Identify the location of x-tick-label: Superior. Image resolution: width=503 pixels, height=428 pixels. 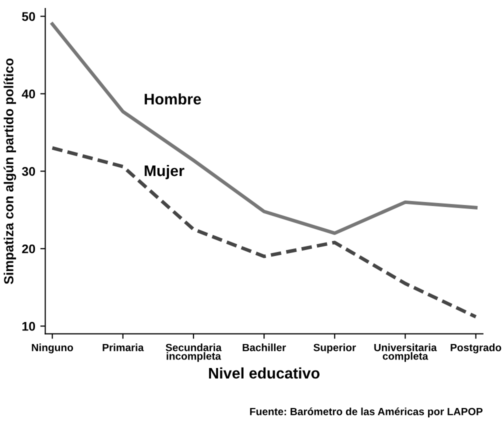
(335, 349).